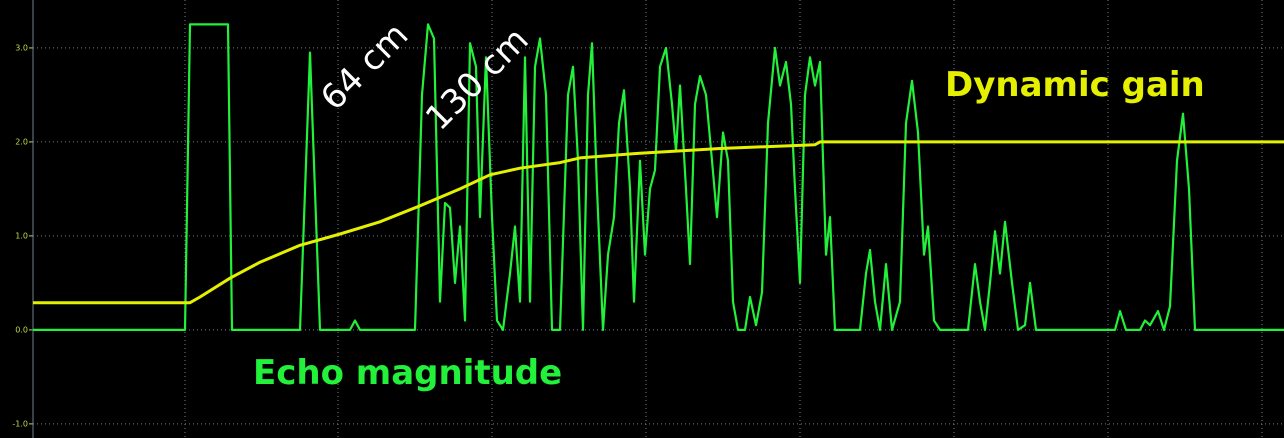 The height and width of the screenshot is (438, 1284). I want to click on y-tick-label: 3.0, so click(21, 47).